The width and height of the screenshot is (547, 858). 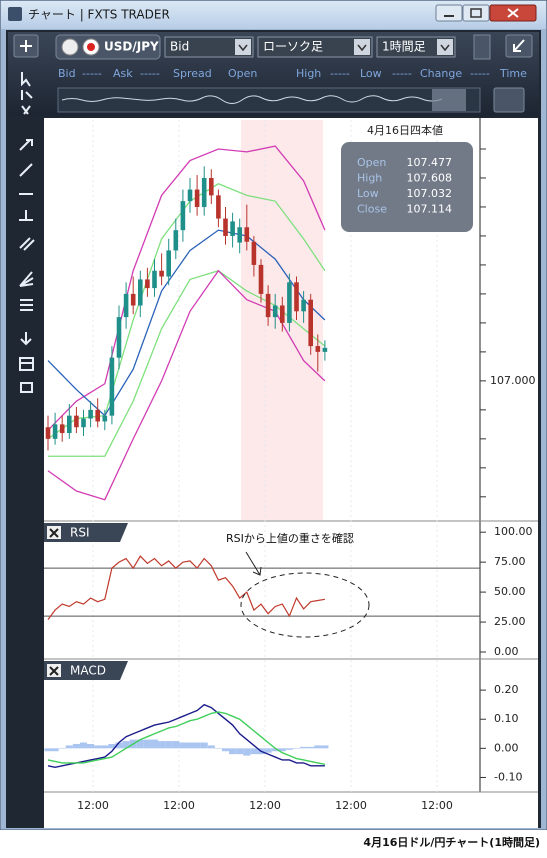 What do you see at coordinates (186, 588) in the screenshot?
I see `rsi-line` at bounding box center [186, 588].